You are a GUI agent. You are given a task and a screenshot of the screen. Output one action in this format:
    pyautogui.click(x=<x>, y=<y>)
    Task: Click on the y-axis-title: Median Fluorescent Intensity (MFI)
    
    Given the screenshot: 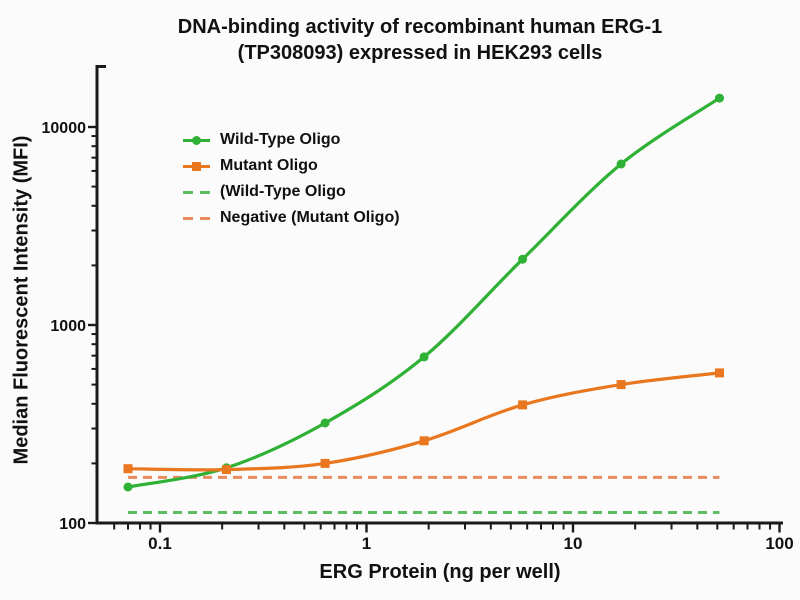 What is the action you would take?
    pyautogui.click(x=21, y=300)
    